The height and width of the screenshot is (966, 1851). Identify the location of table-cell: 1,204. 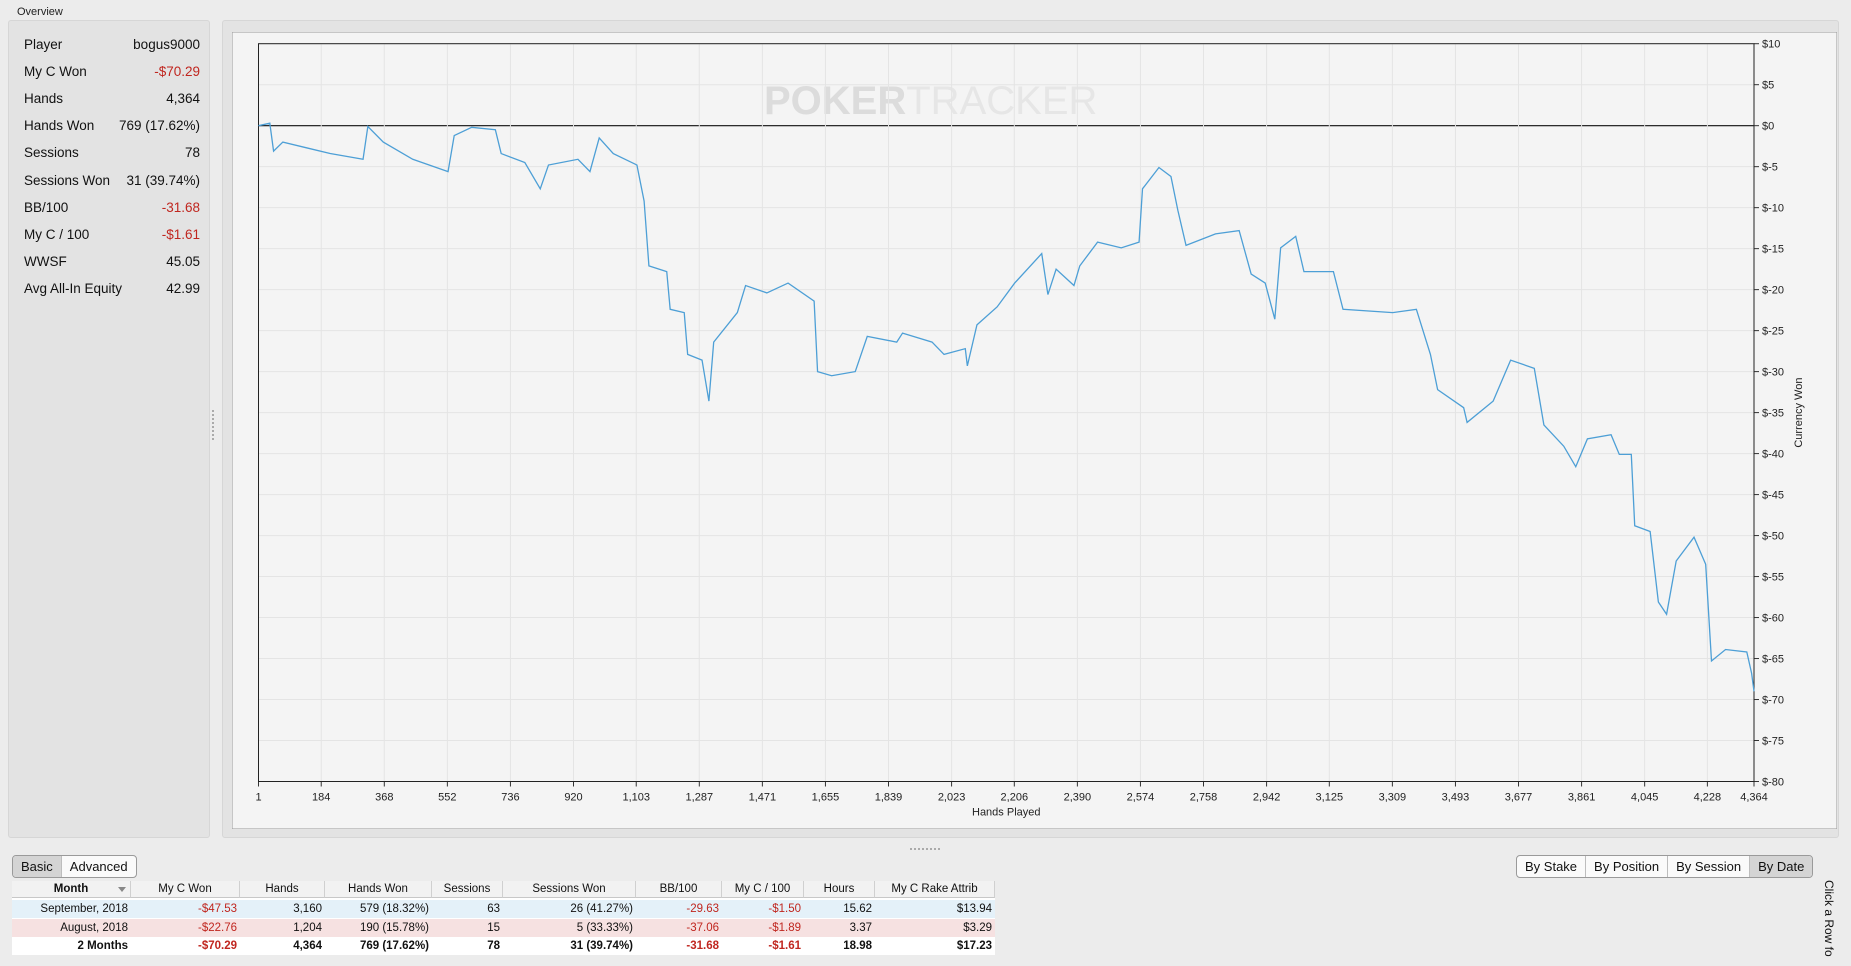
(307, 927).